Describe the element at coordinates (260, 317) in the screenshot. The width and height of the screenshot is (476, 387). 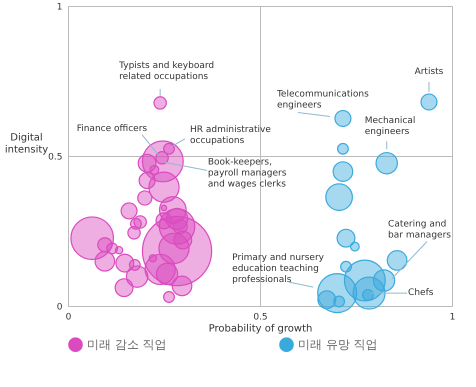
I see `x-tick-label: 0.5` at that location.